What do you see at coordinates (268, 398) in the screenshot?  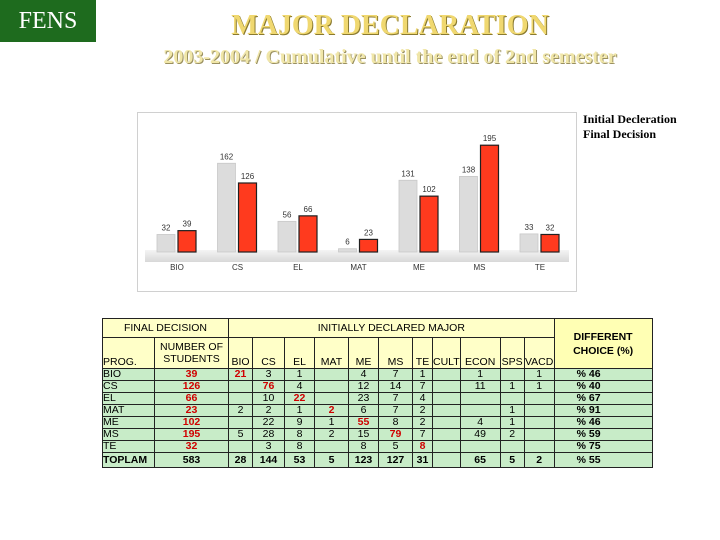 I see `row-cell-cs: 10` at bounding box center [268, 398].